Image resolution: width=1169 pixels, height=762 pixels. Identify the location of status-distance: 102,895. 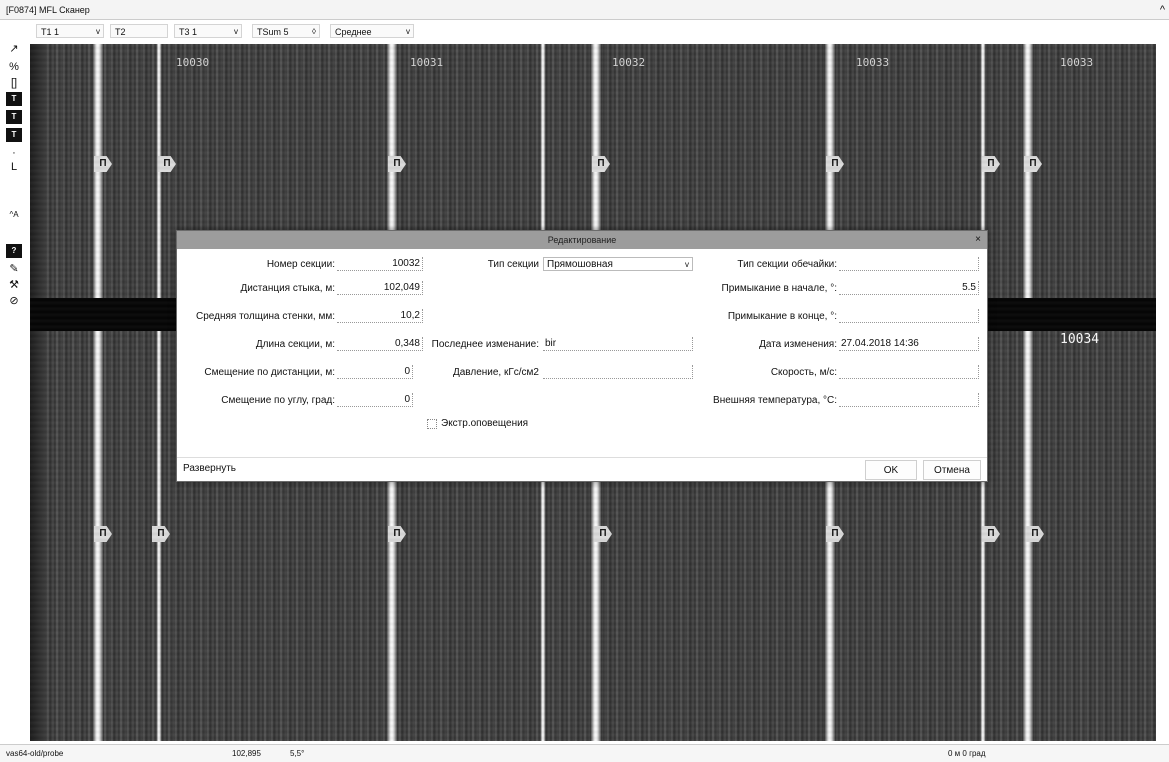
(246, 753).